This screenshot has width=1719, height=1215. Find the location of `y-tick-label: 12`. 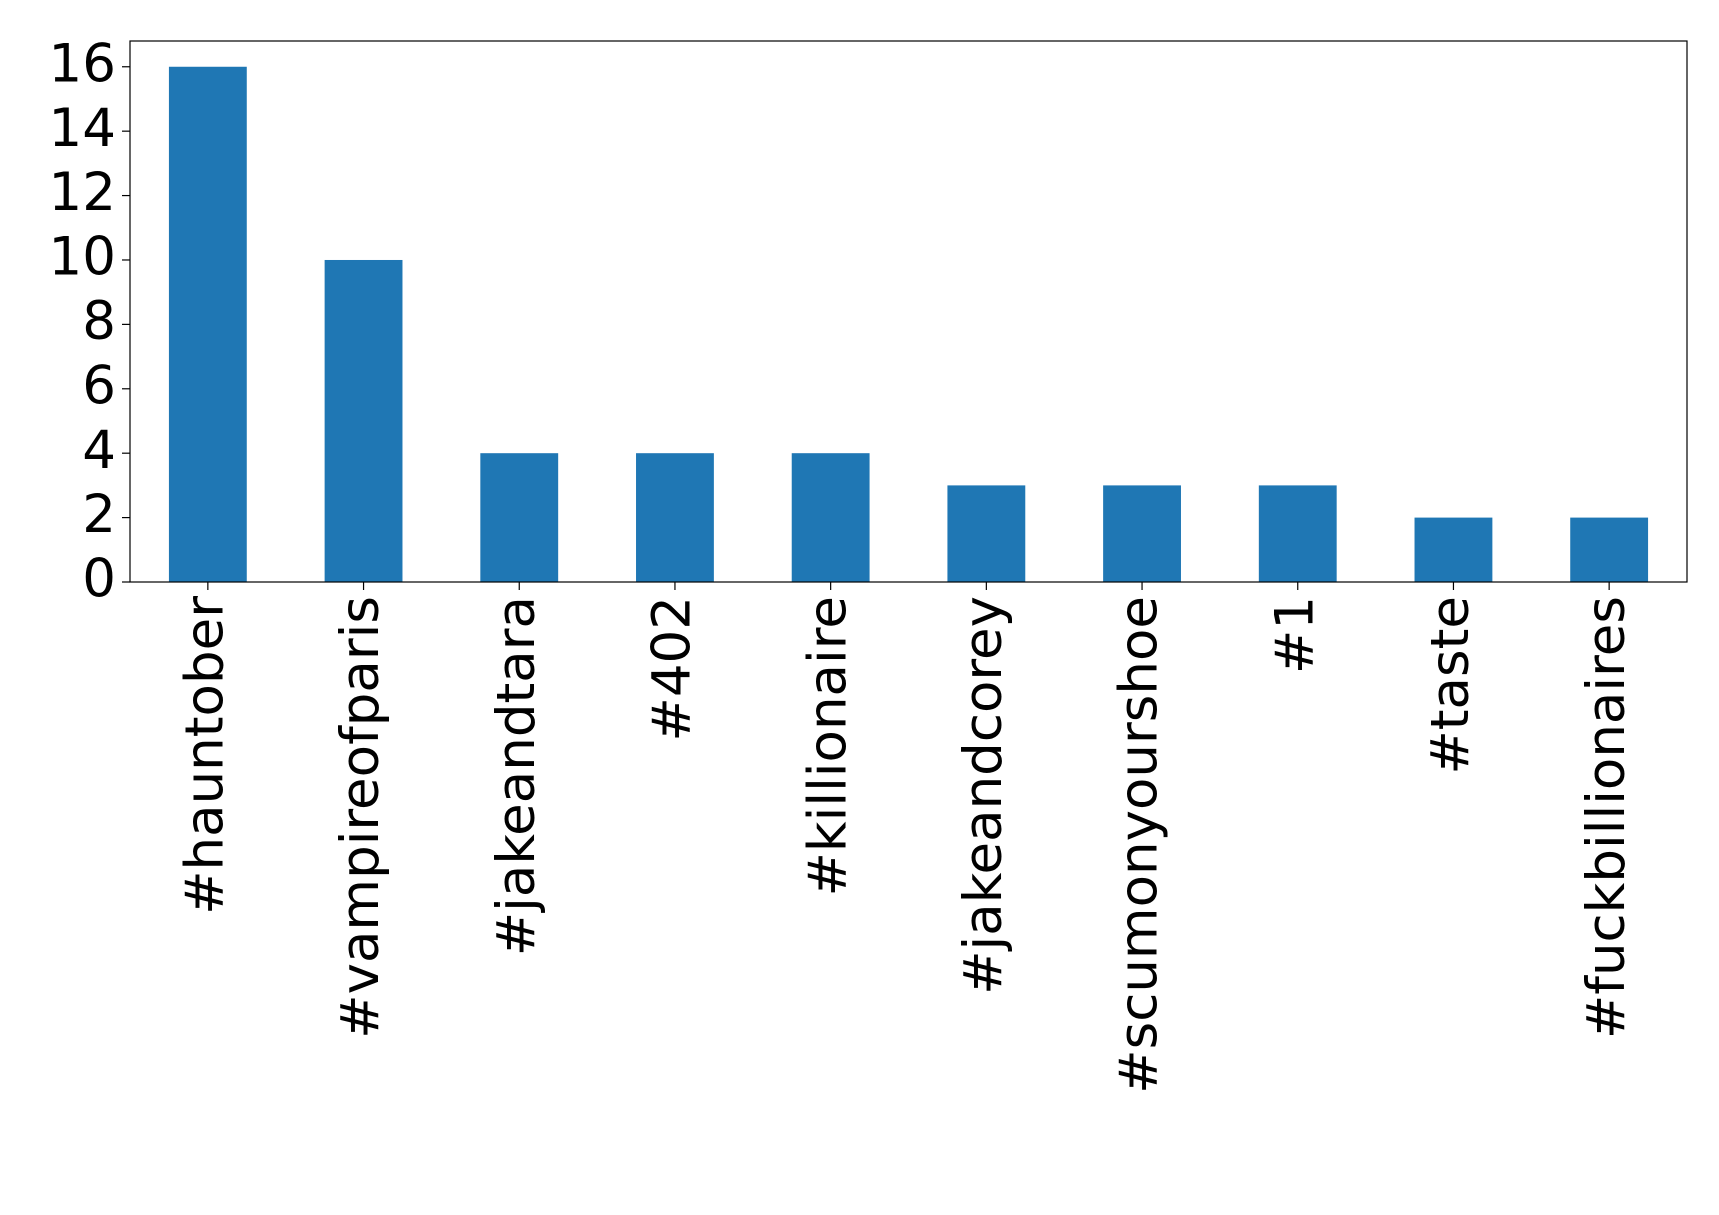

y-tick-label: 12 is located at coordinates (82, 192).